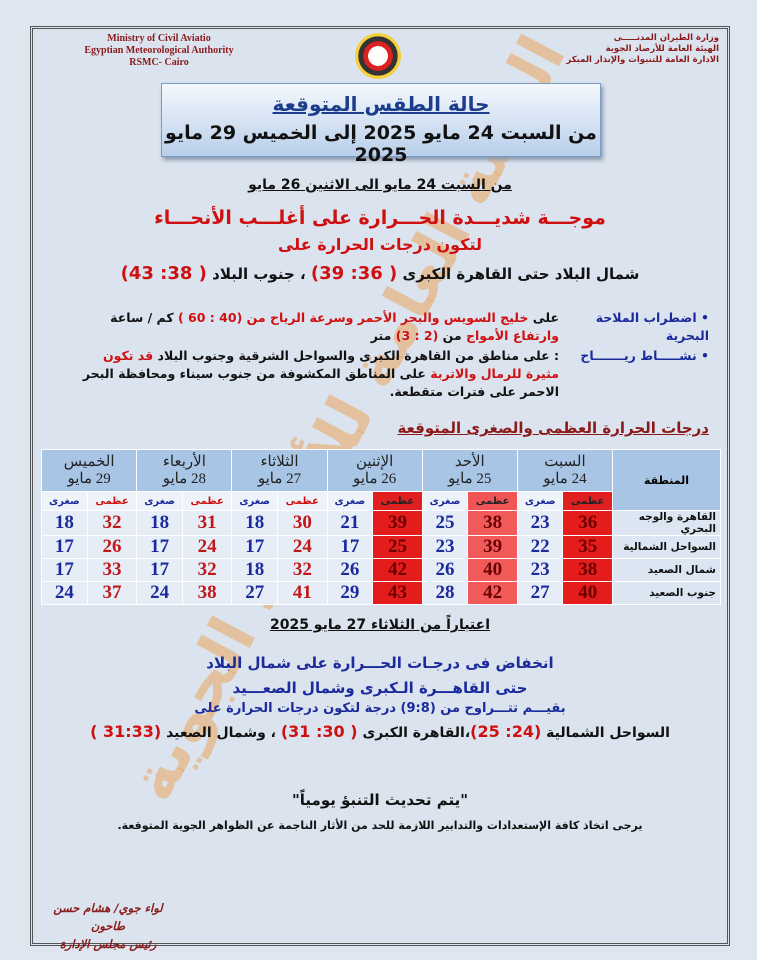 This screenshot has width=757, height=960. What do you see at coordinates (543, 317) in the screenshot?
I see `text: على` at bounding box center [543, 317].